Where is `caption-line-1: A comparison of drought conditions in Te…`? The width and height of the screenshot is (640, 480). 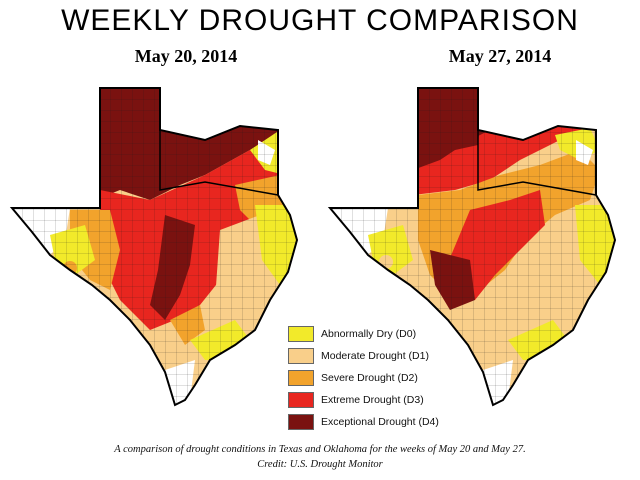 caption-line-1: A comparison of drought conditions in Te… is located at coordinates (320, 449).